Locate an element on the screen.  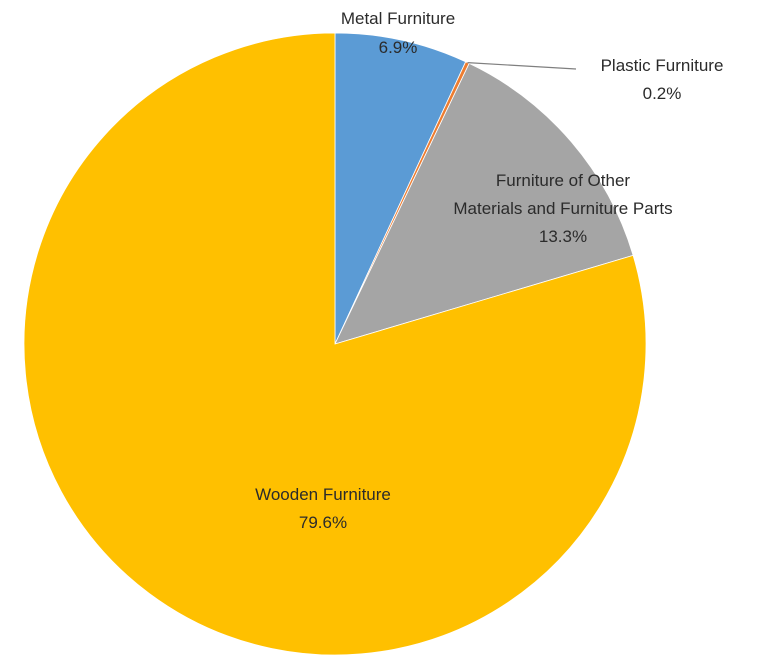
slice-name-label-metal-furniture: Metal Furniture is located at coordinates (398, 18).